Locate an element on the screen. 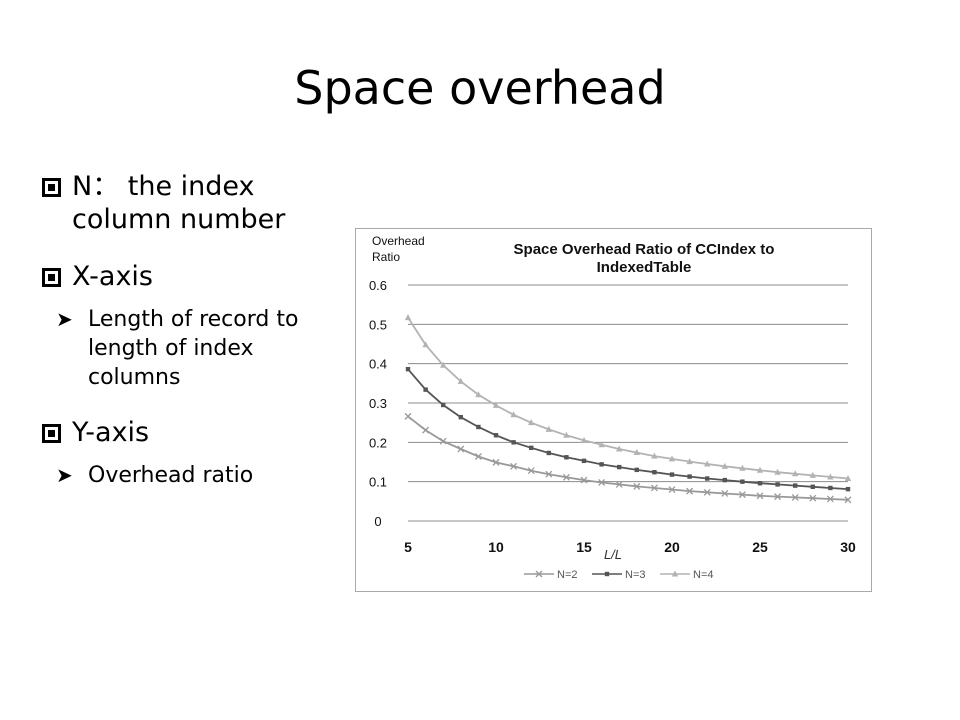  y-axis-label: Overhead is located at coordinates (398, 241).